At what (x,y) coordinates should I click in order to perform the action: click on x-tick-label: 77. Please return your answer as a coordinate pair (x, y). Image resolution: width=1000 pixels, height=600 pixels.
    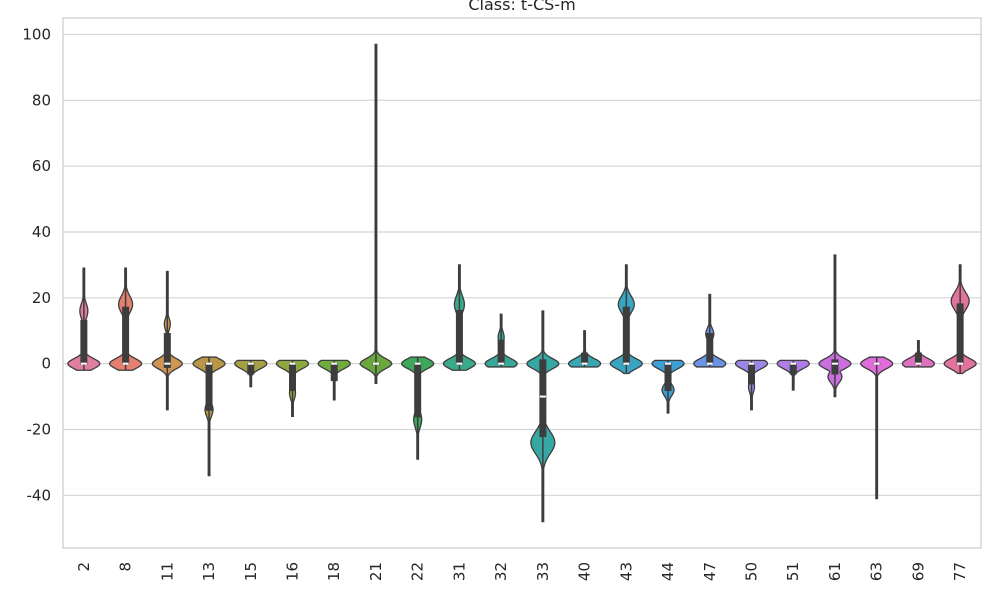
    Looking at the image, I should click on (960, 571).